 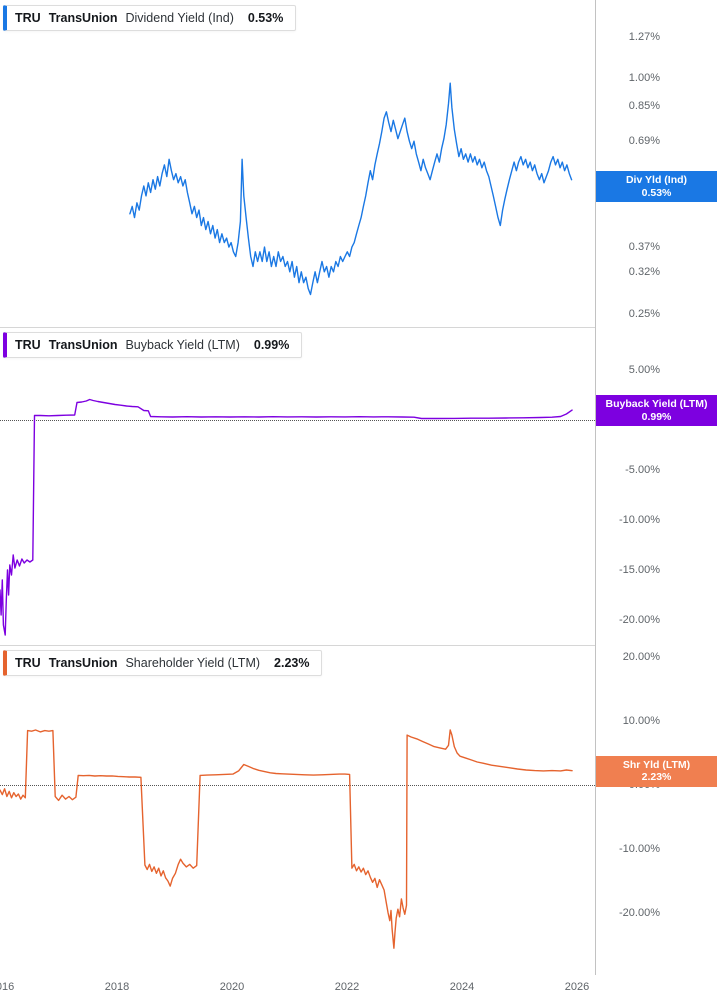 I want to click on x-axis: 2016 2018 2020 2022 2024 2026, so click(x=358, y=990).